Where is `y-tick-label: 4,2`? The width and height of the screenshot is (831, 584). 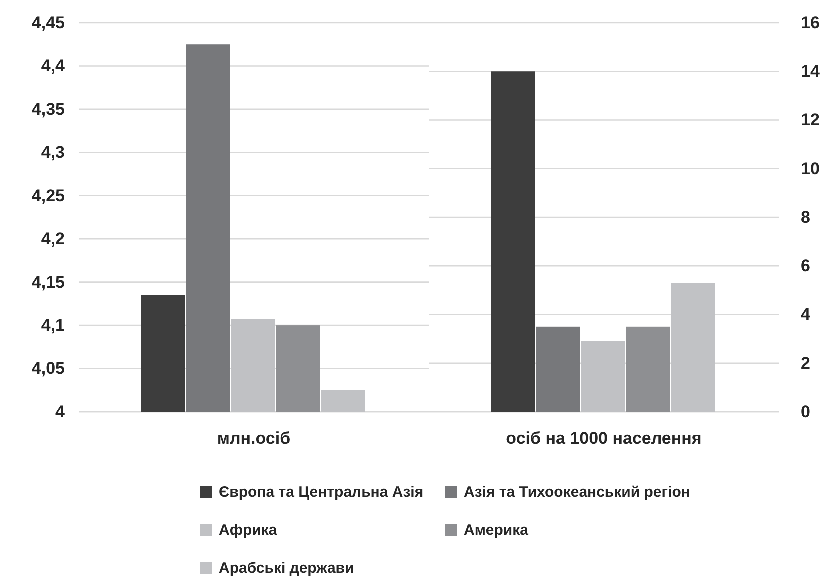 y-tick-label: 4,2 is located at coordinates (53, 239).